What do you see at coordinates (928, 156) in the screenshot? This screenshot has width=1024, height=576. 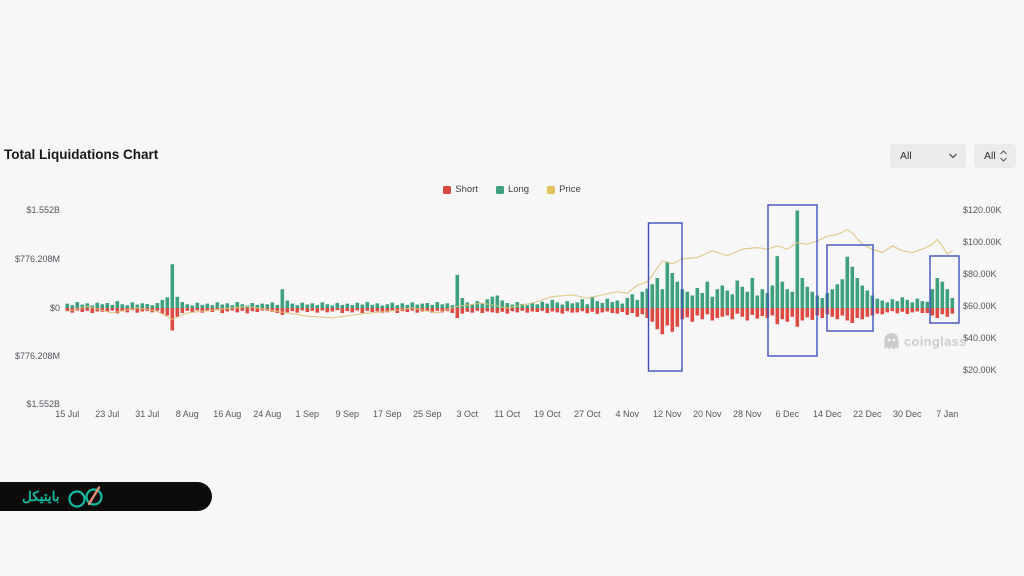 I see `exchange-filter-dropdown: All` at bounding box center [928, 156].